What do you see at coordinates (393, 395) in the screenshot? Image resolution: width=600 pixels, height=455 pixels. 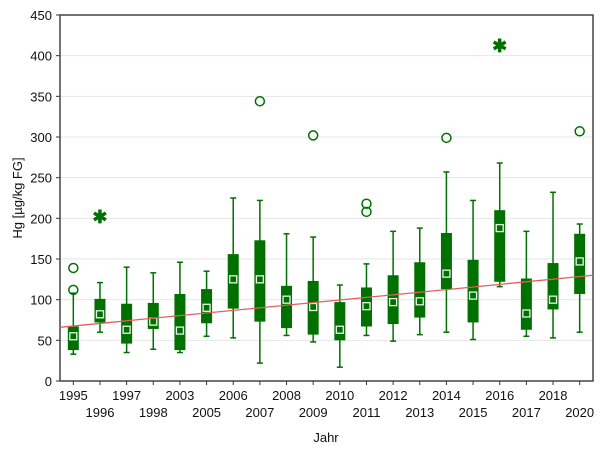 I see `x-tick-label: 2012` at bounding box center [393, 395].